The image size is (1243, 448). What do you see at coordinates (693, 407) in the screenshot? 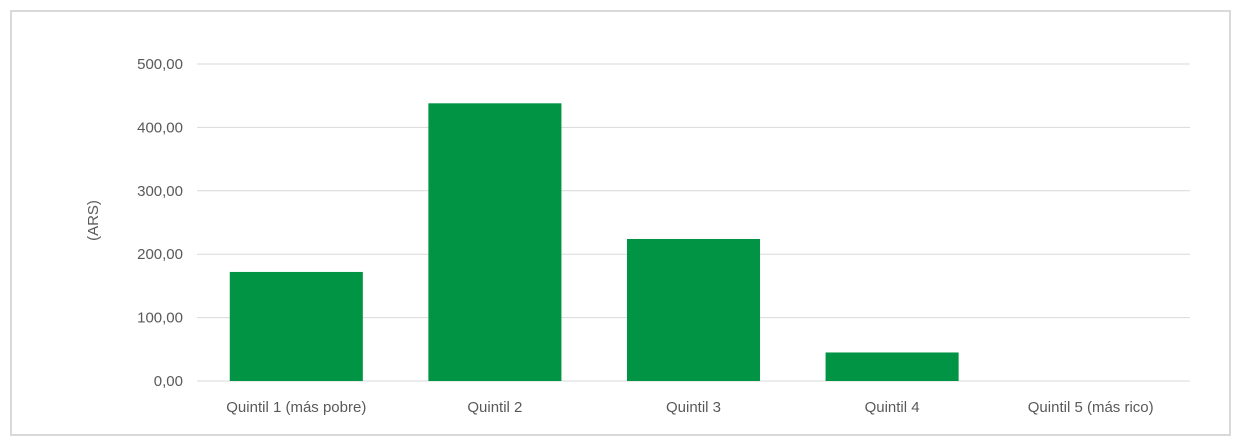
I see `x-tick-label: Quintil 3` at bounding box center [693, 407].